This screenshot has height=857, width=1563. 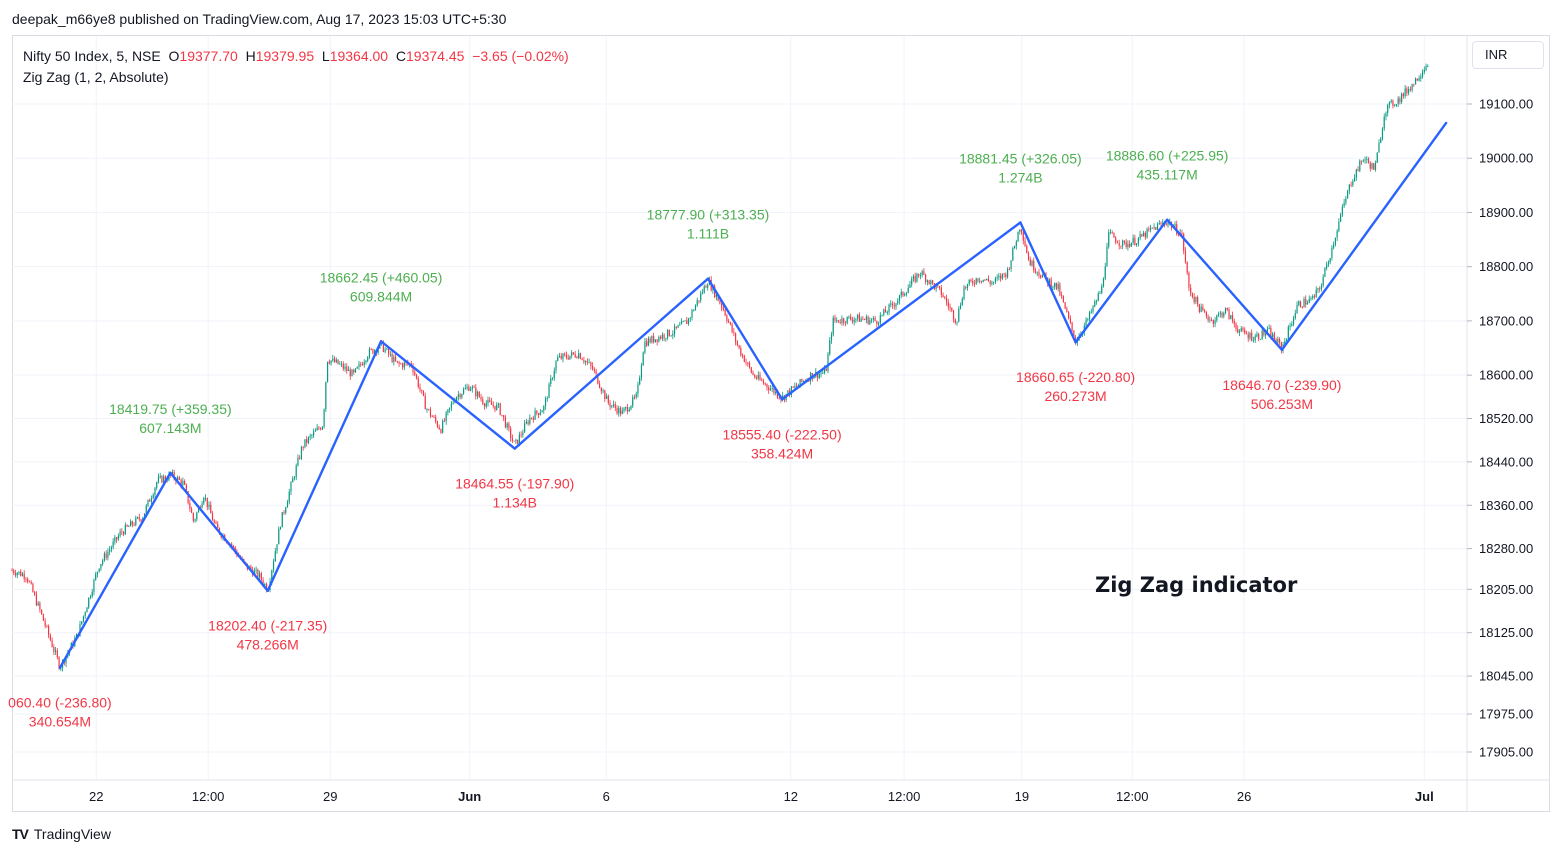 I want to click on pivot-volume-label: 340.654M, so click(x=60, y=722).